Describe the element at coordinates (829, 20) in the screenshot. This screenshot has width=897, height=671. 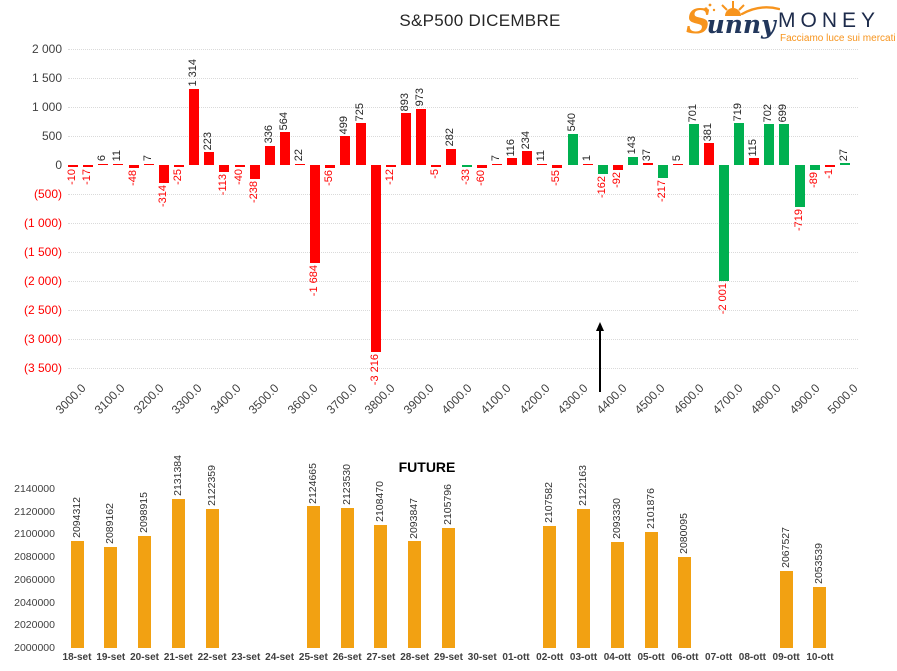
I see `brand-caps-word: MONEY` at that location.